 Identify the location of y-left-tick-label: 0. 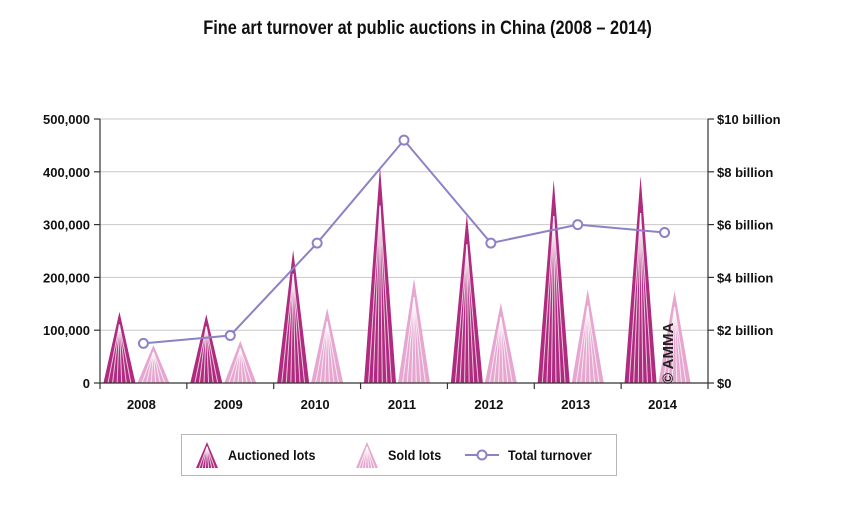
(86, 383).